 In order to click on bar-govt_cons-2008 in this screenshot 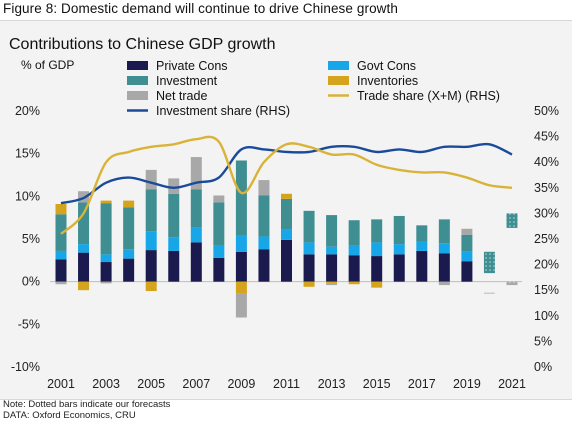, I will do `click(219, 251)`.